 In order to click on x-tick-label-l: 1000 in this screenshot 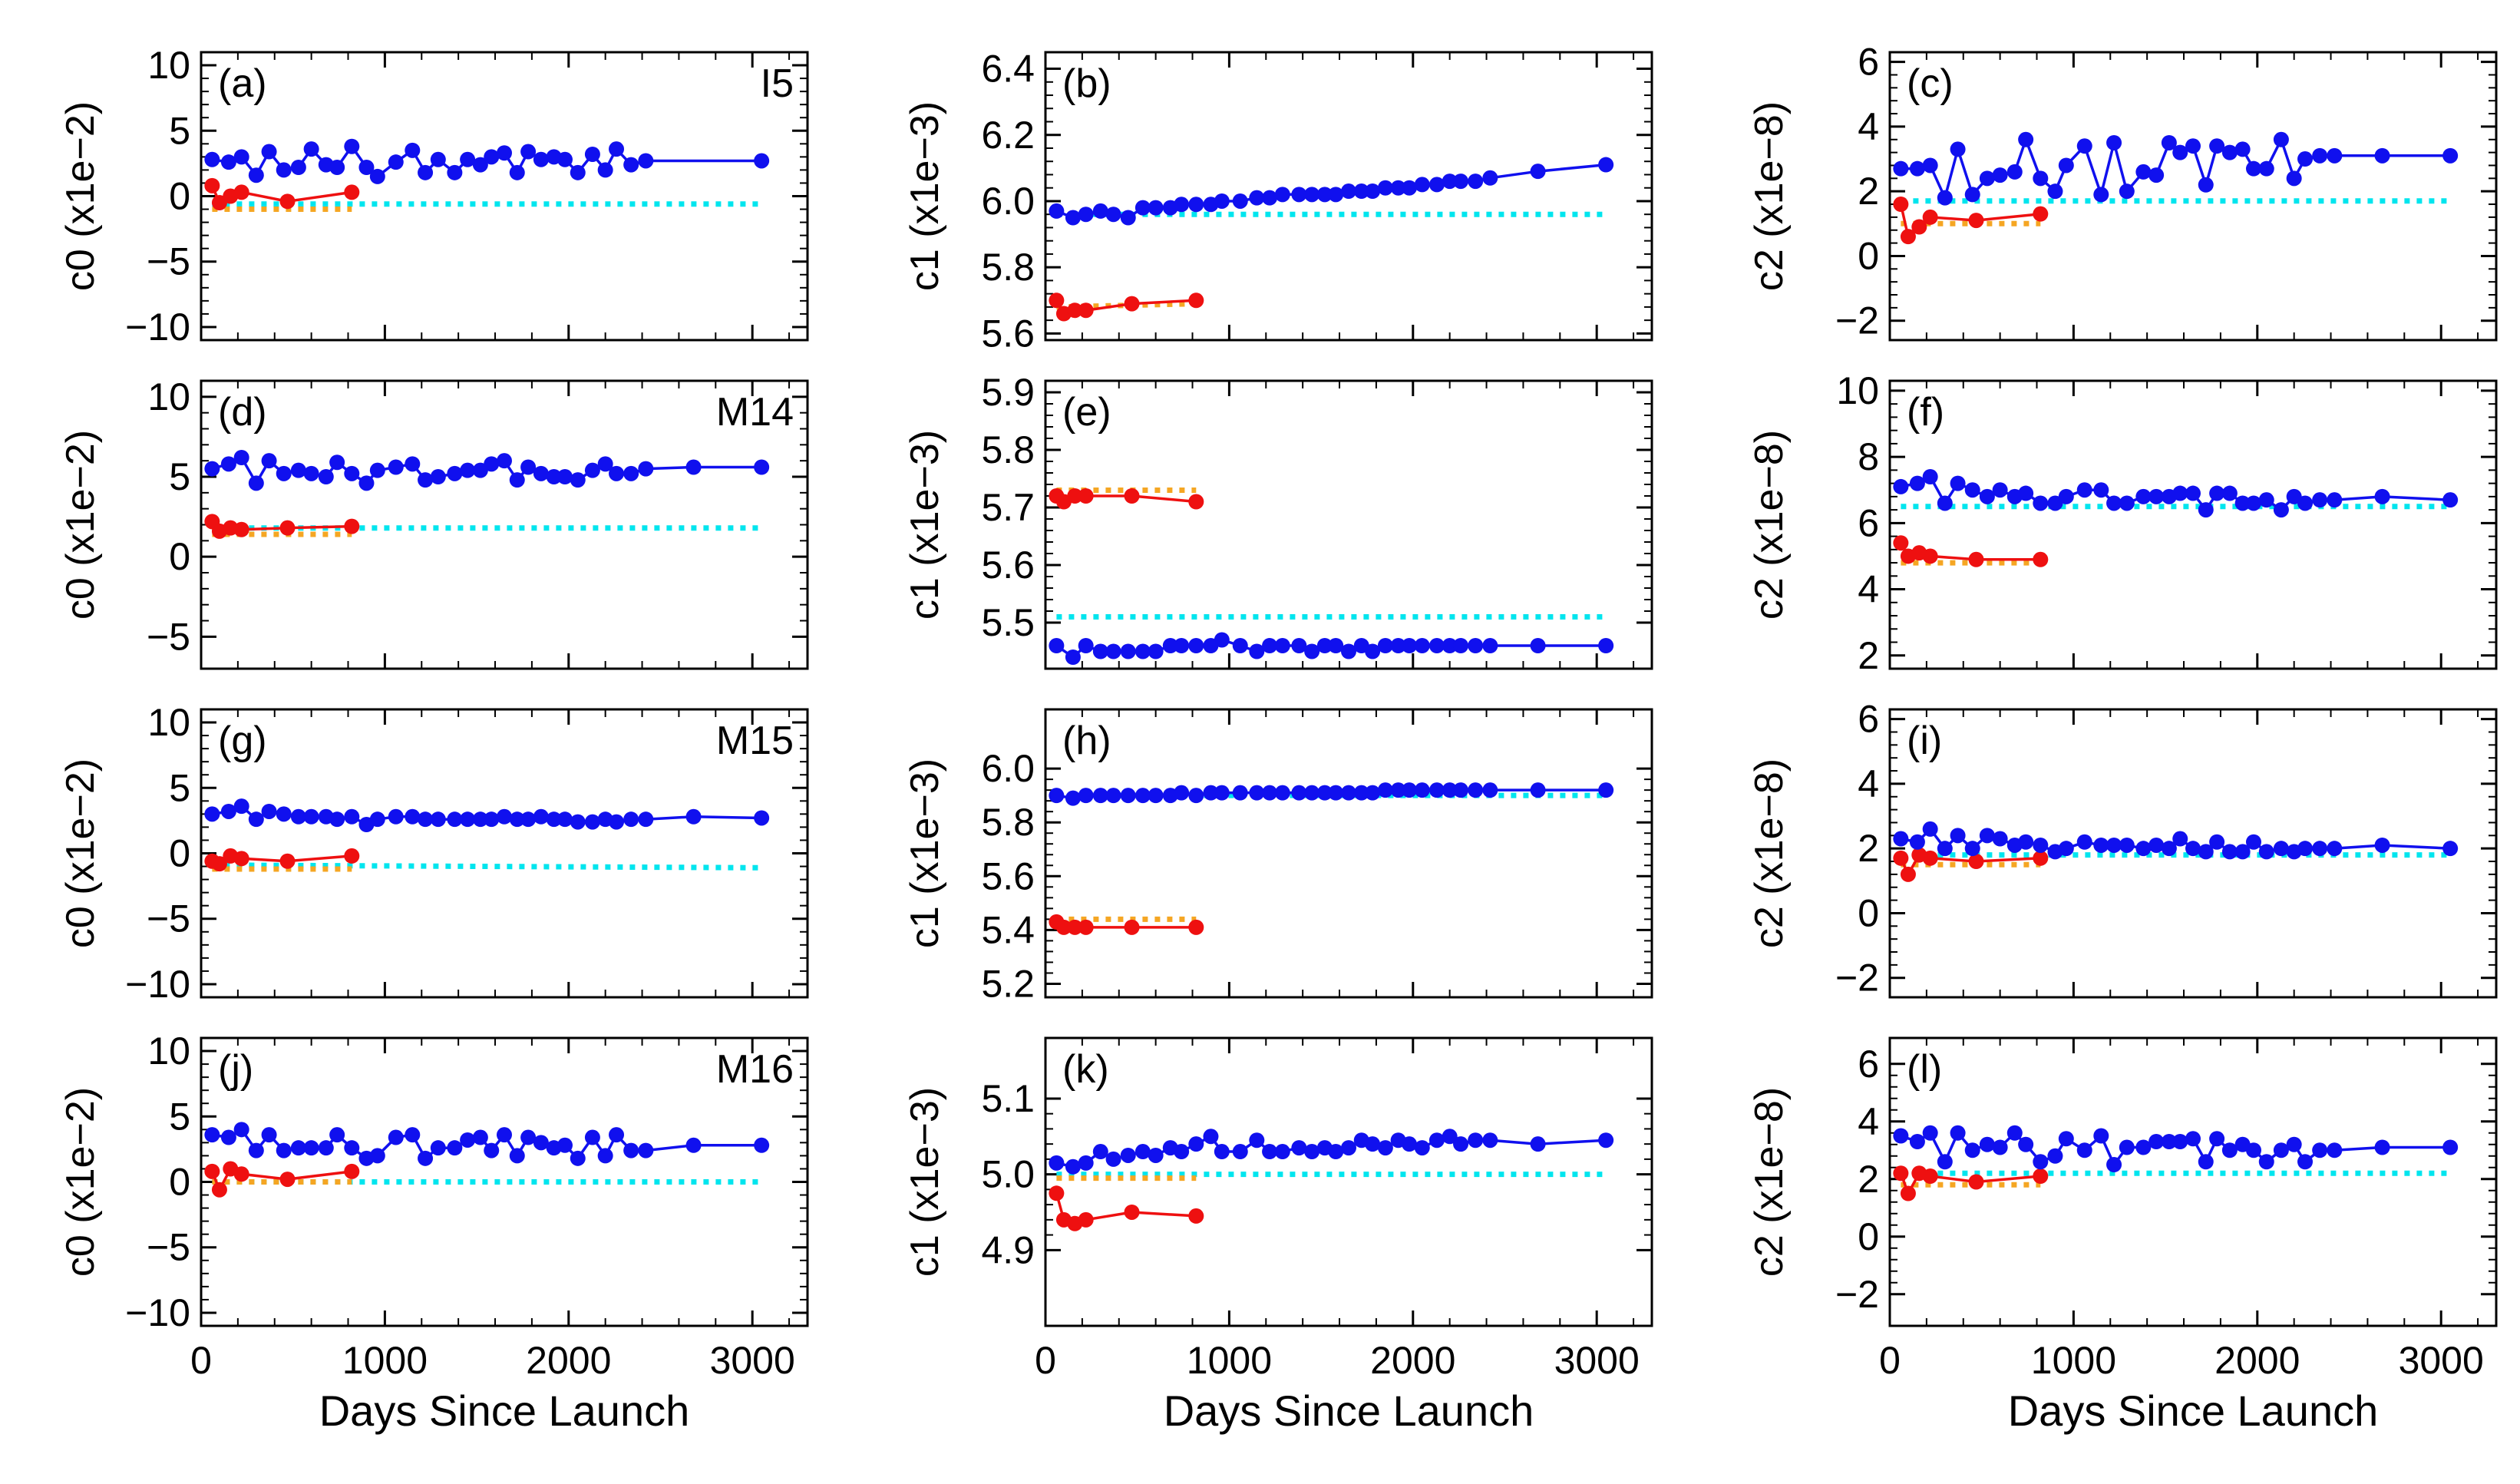, I will do `click(2073, 1360)`.